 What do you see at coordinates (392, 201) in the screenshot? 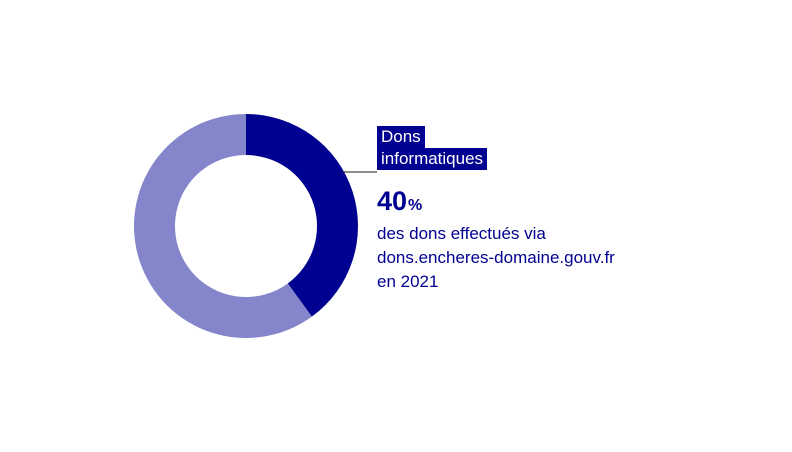
I see `percentage-number: 40` at bounding box center [392, 201].